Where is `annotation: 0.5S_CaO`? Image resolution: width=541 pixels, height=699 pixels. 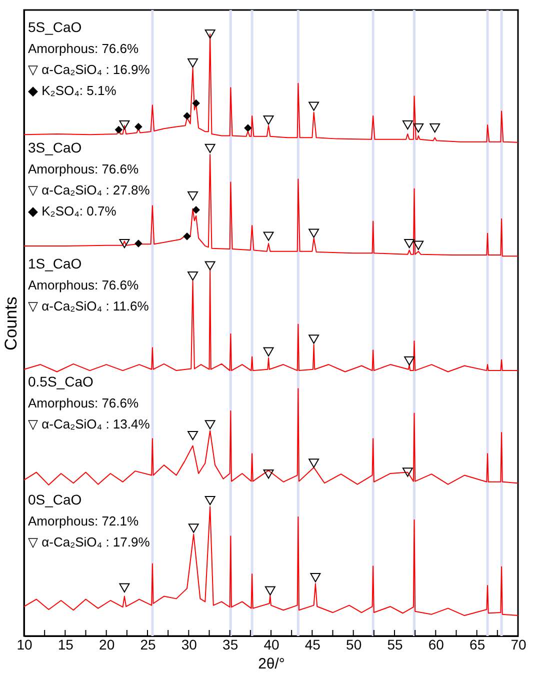
annotation: 0.5S_CaO is located at coordinates (61, 382).